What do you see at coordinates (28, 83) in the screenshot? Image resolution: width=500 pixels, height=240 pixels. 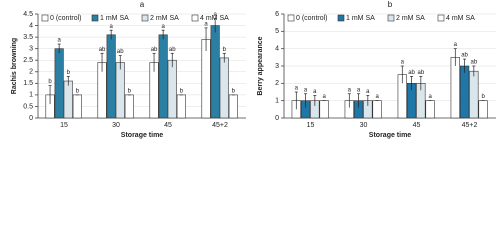 I see `y-tick-label: 1.5` at bounding box center [28, 83].